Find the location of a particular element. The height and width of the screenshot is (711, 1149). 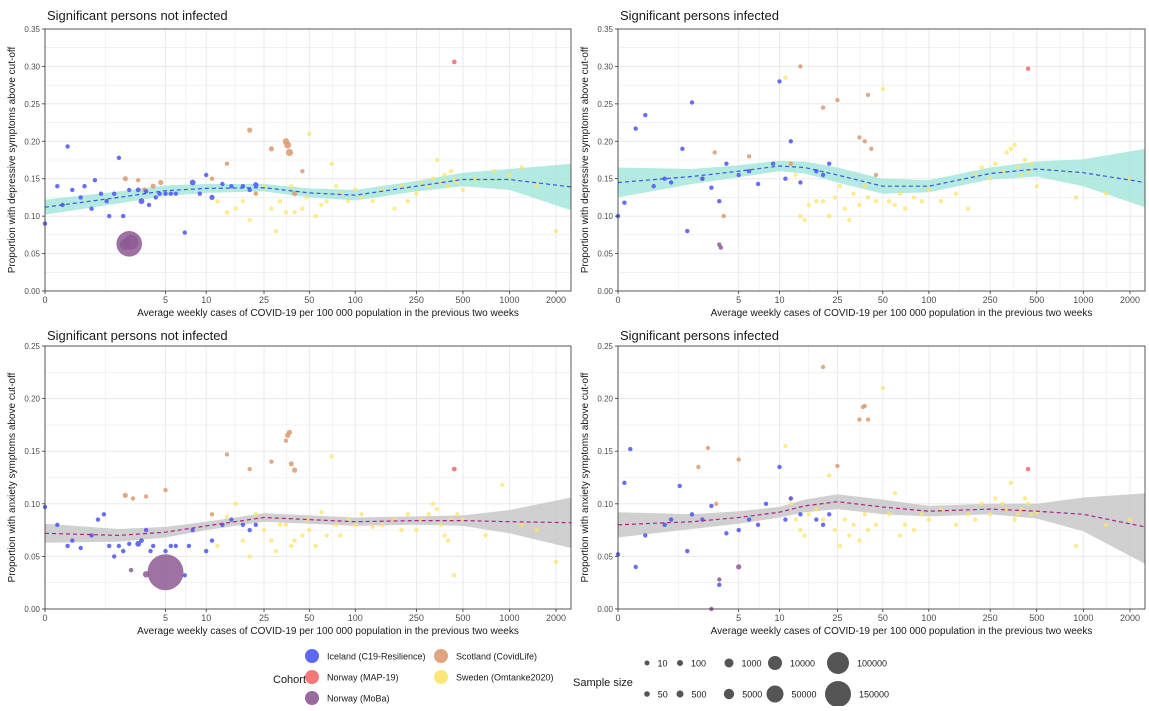

legend-cohort-swatch is located at coordinates (441, 677).